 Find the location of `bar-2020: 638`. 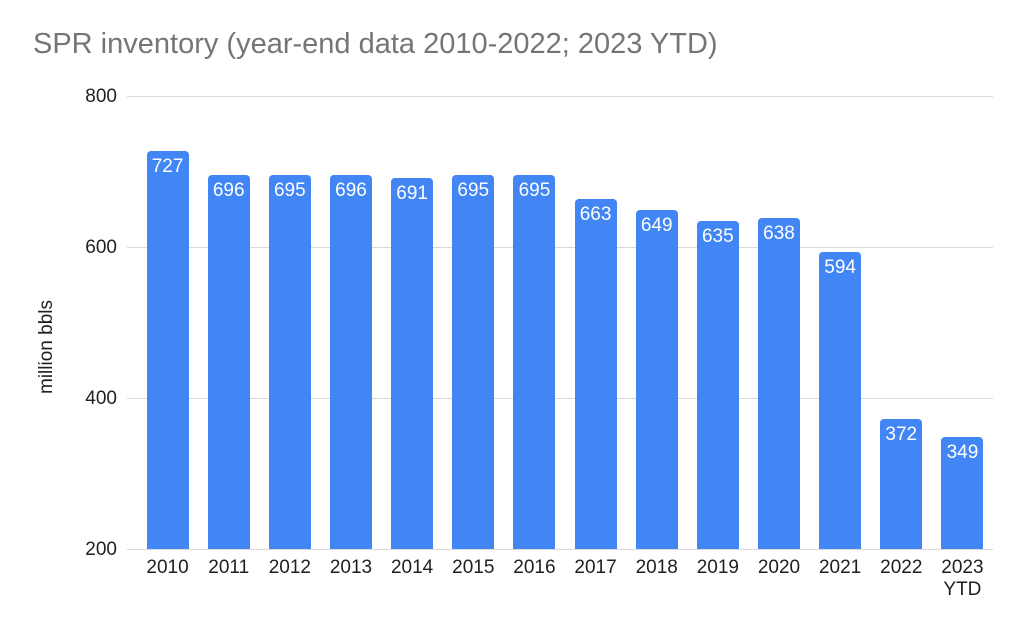

bar-2020: 638 is located at coordinates (779, 383).